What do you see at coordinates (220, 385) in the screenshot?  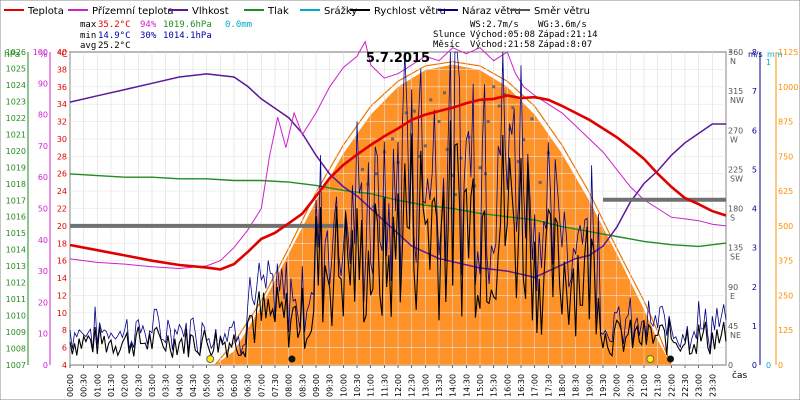 I see `axis-x-tick: 05:30` at bounding box center [220, 385].